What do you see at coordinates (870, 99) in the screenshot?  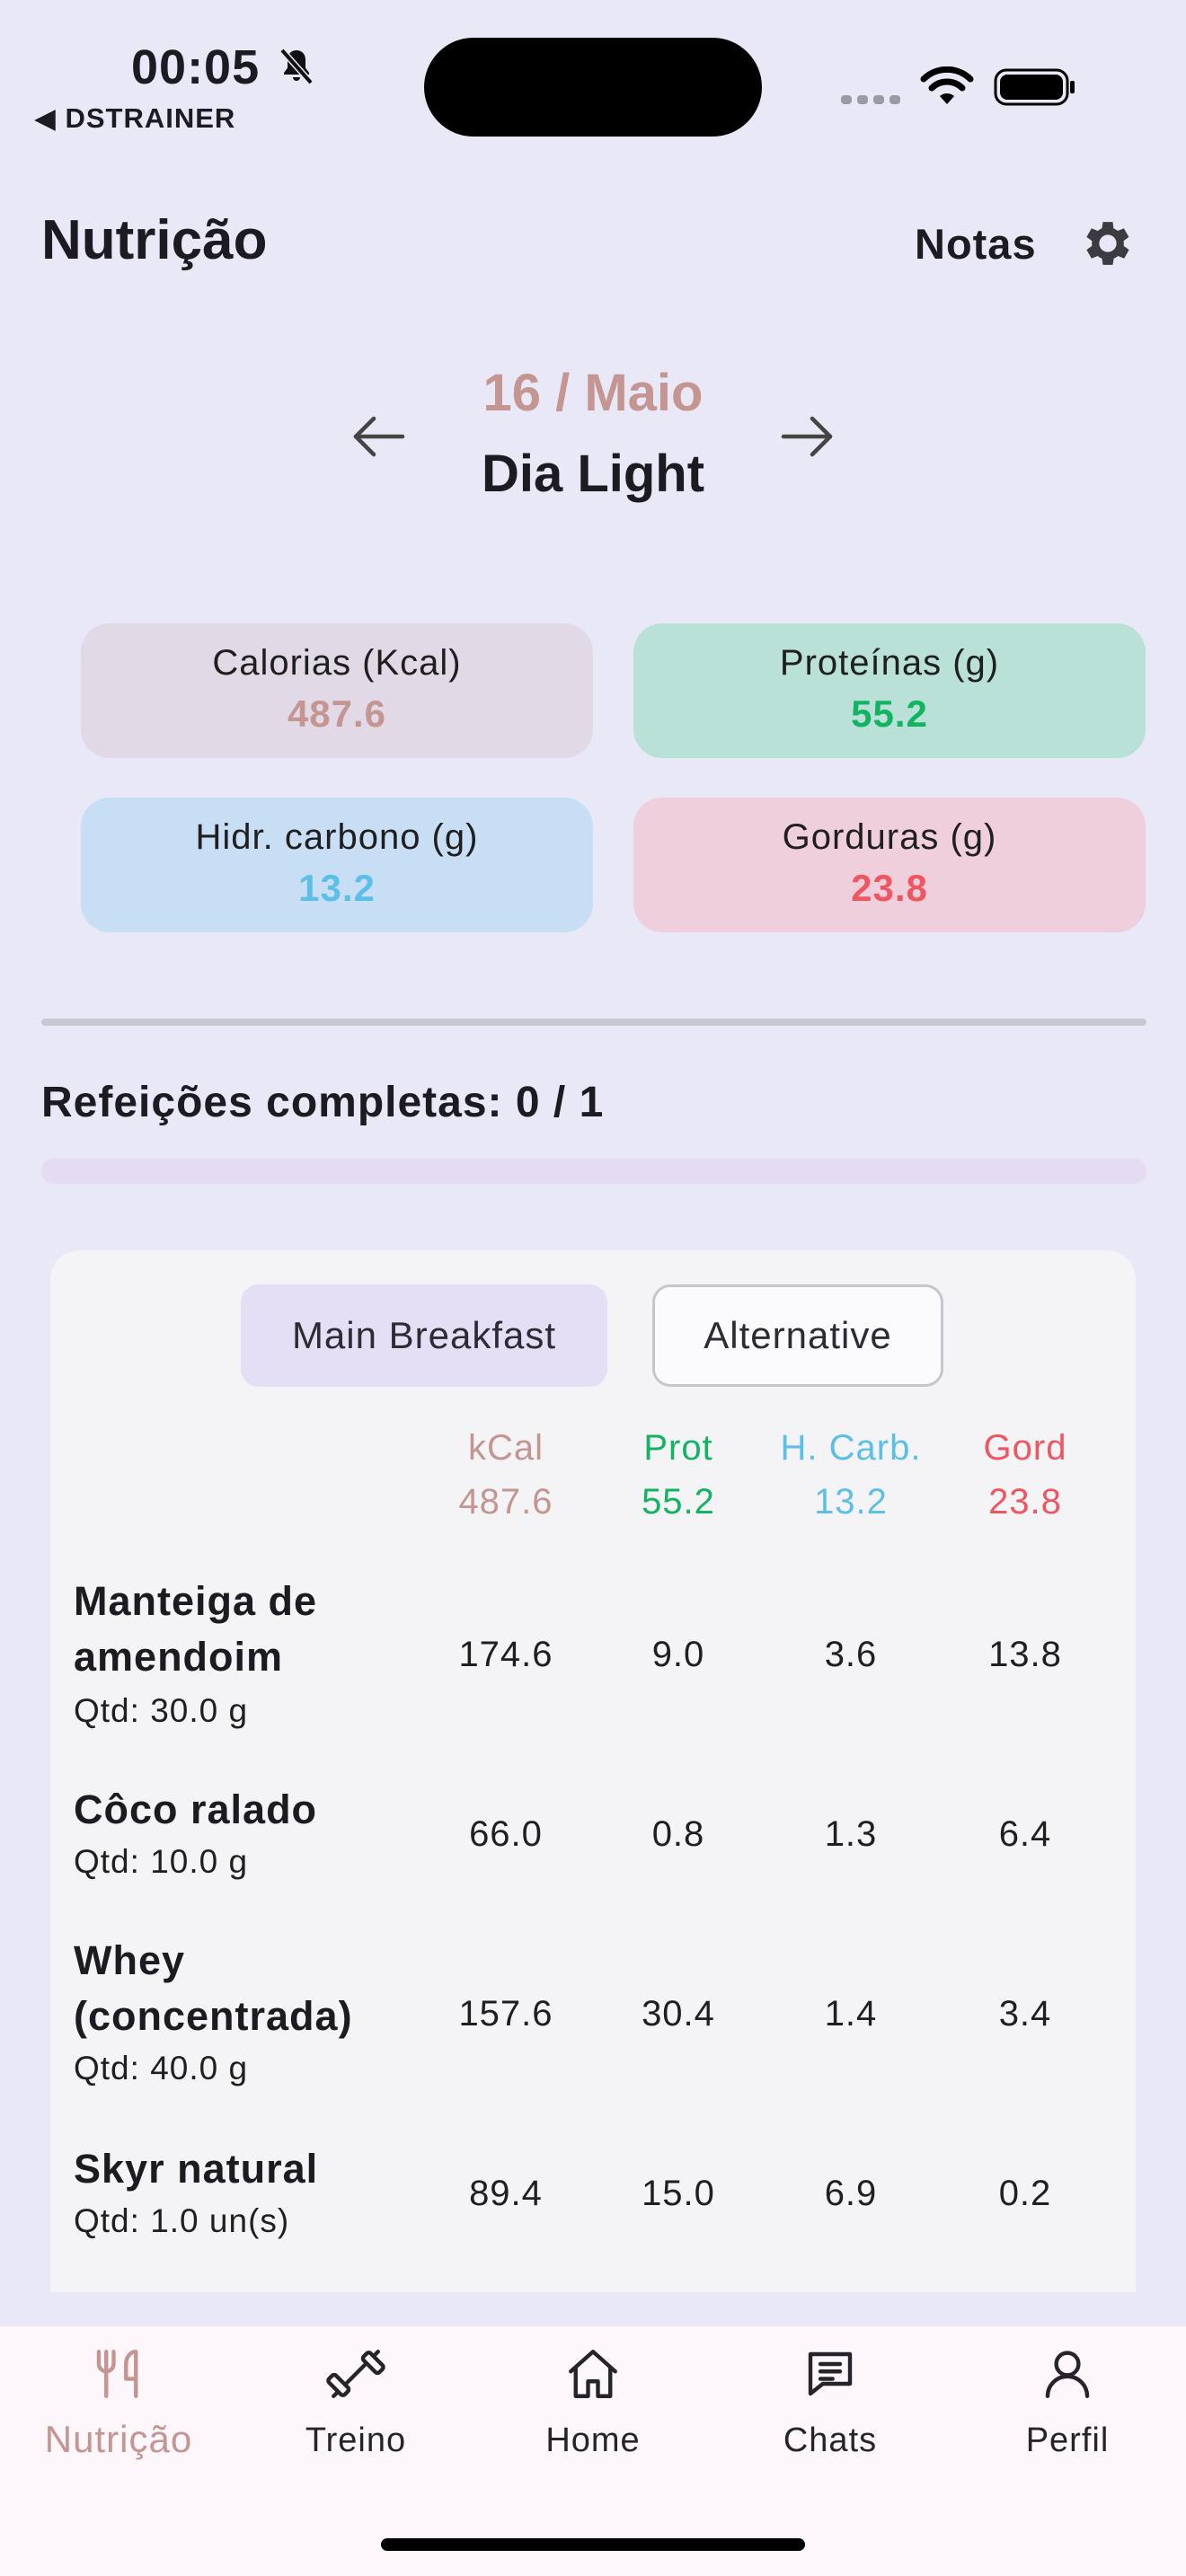 I see `signal-icon` at bounding box center [870, 99].